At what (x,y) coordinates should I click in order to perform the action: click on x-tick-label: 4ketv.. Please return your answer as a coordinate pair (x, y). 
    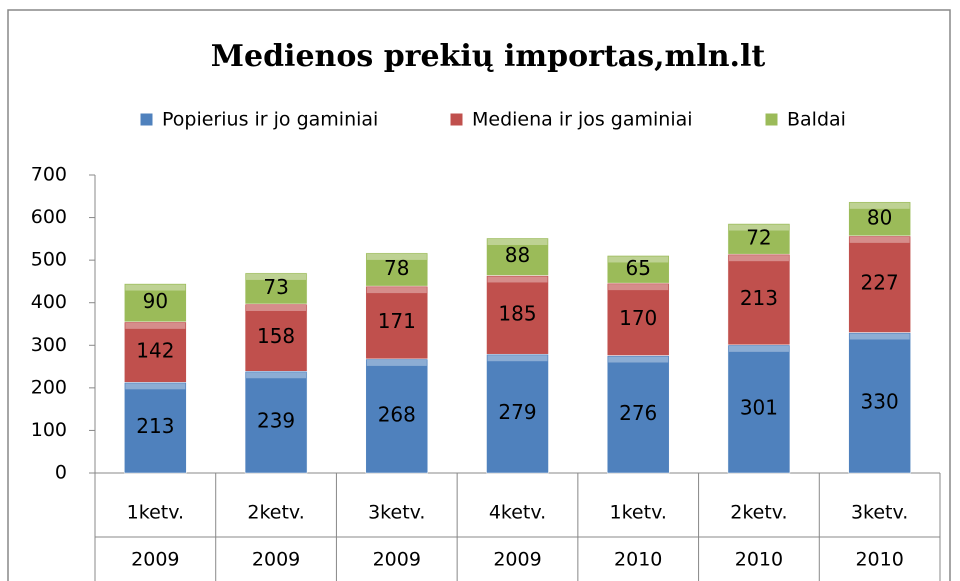
    Looking at the image, I should click on (517, 513).